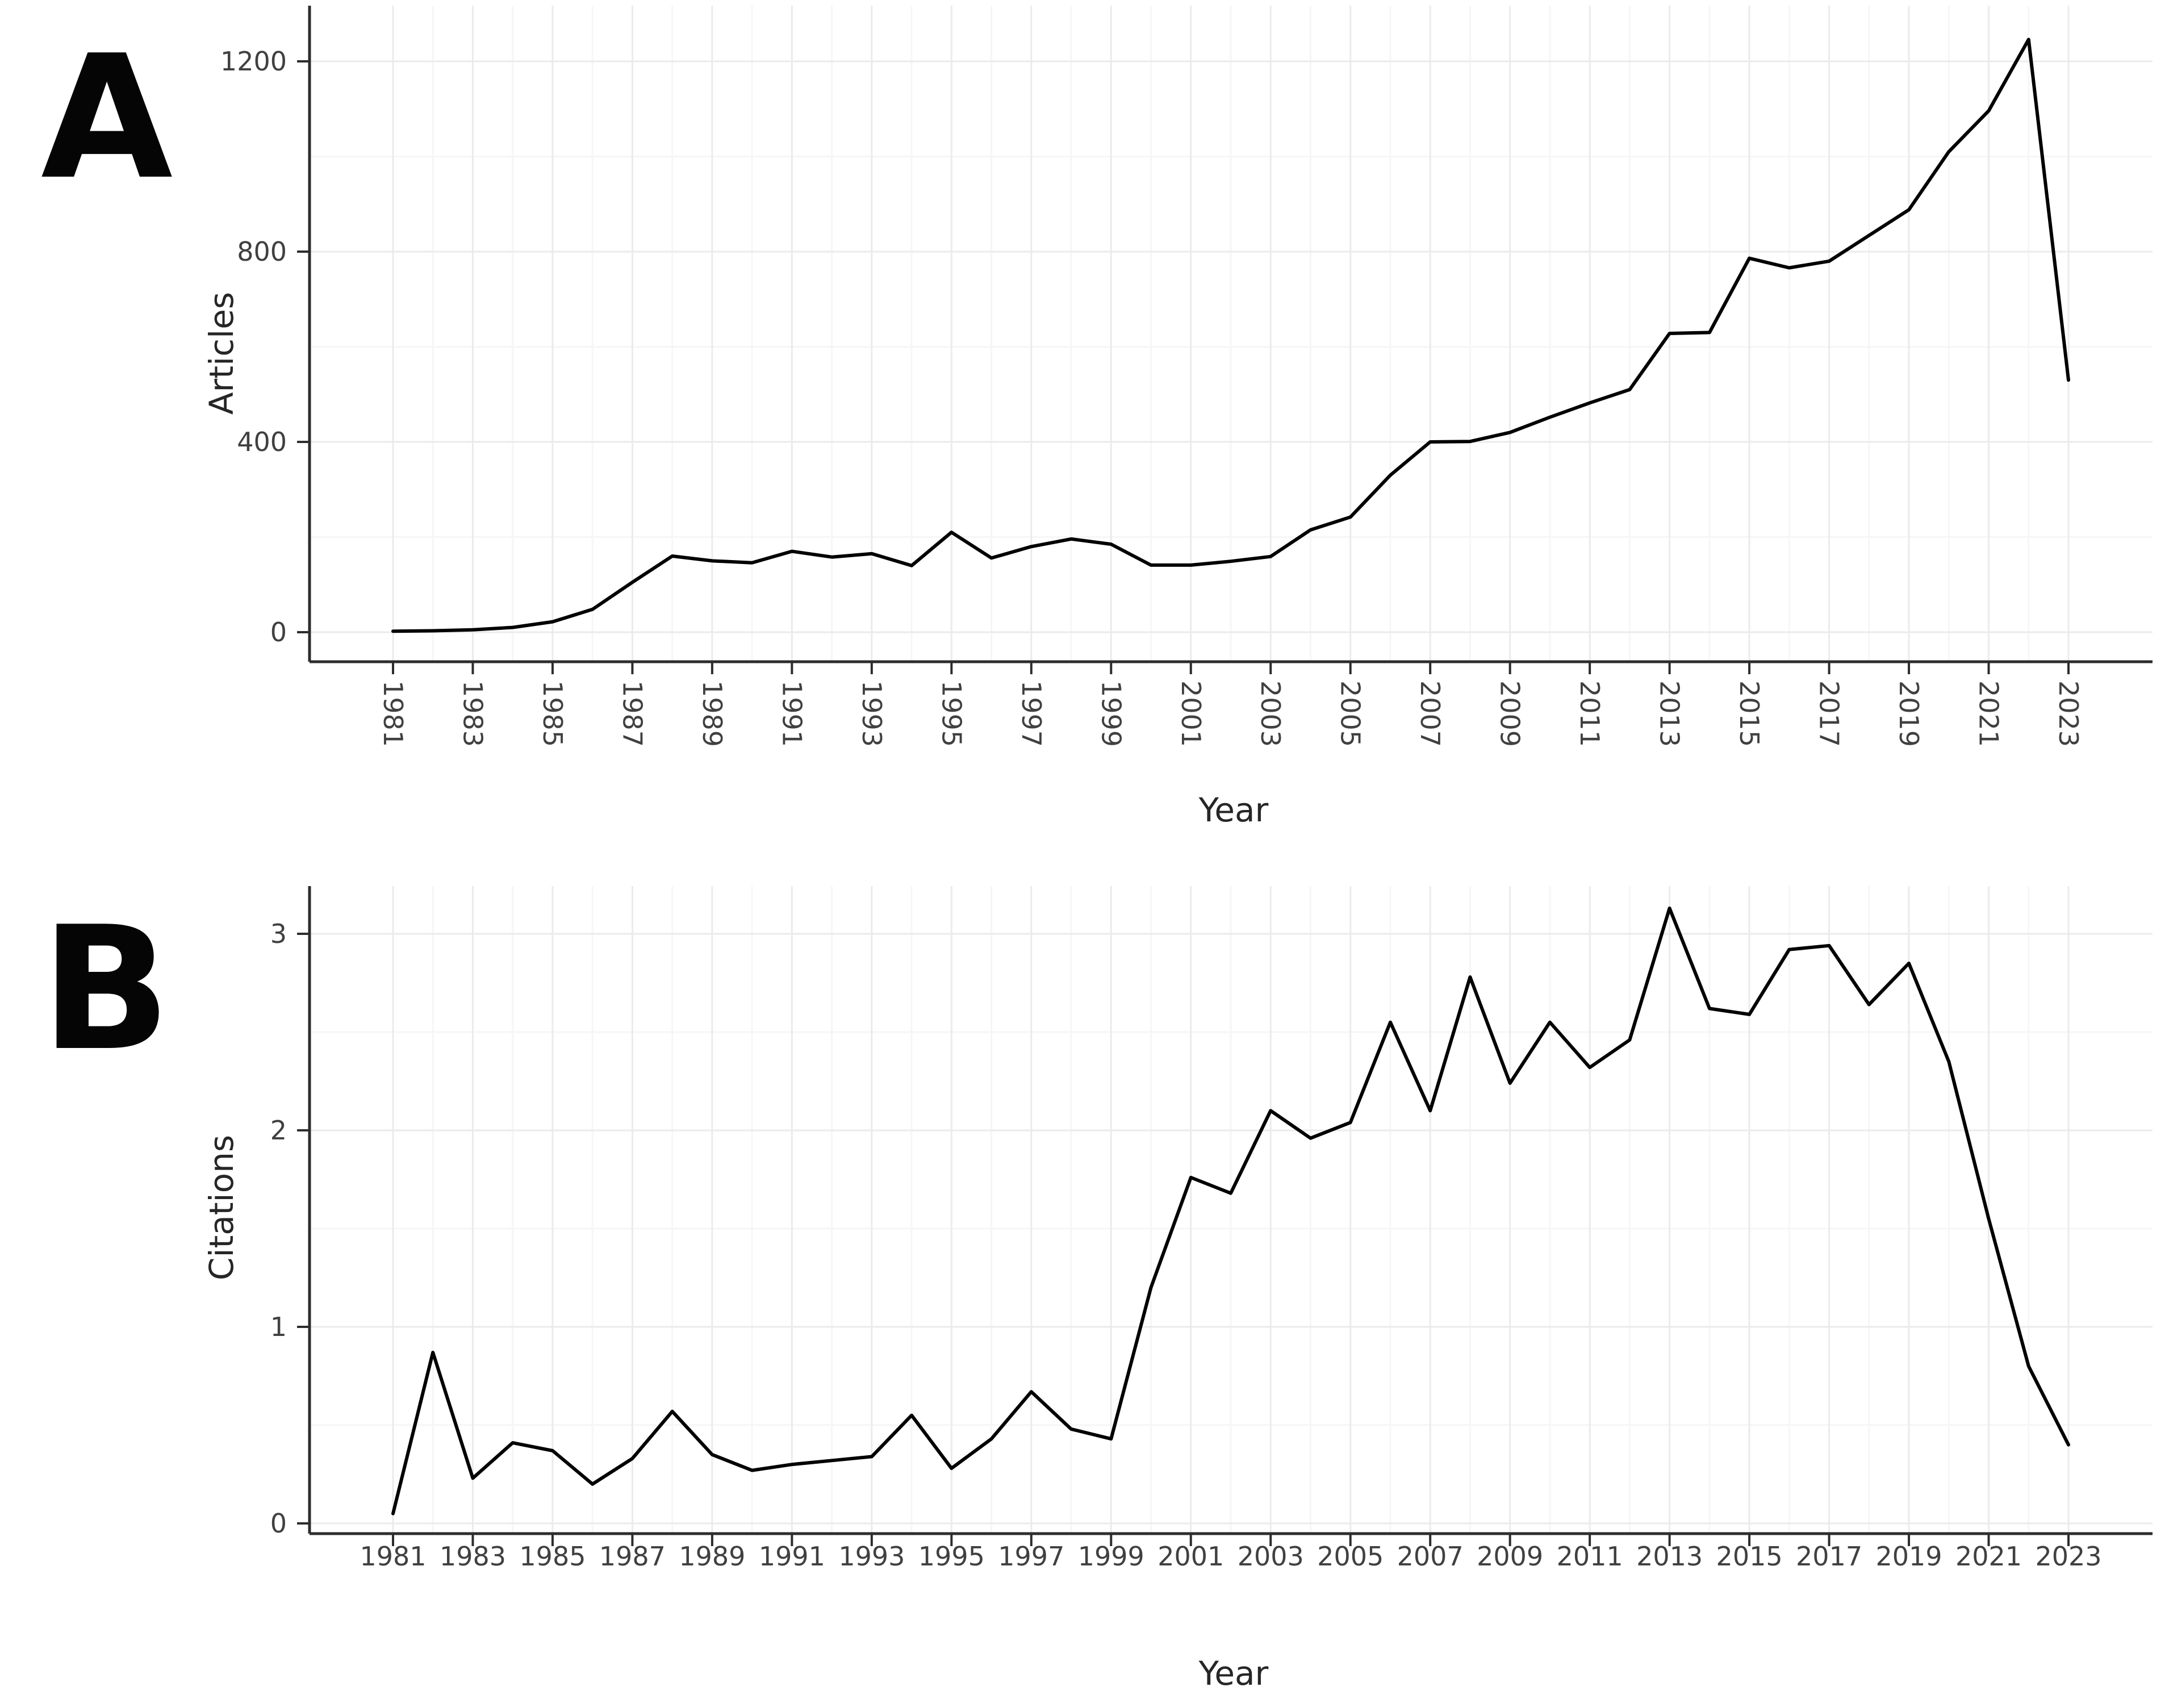  What do you see at coordinates (106, 989) in the screenshot?
I see `panel-b-letter: B` at bounding box center [106, 989].